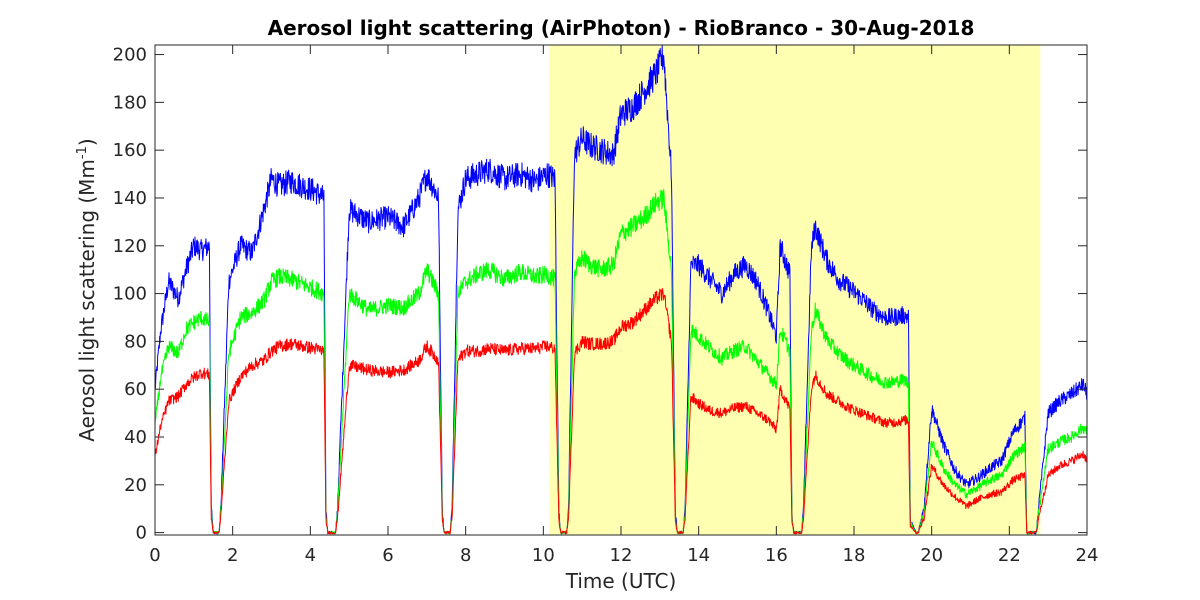 The image size is (1200, 600). I want to click on x-tick-label: 10, so click(543, 555).